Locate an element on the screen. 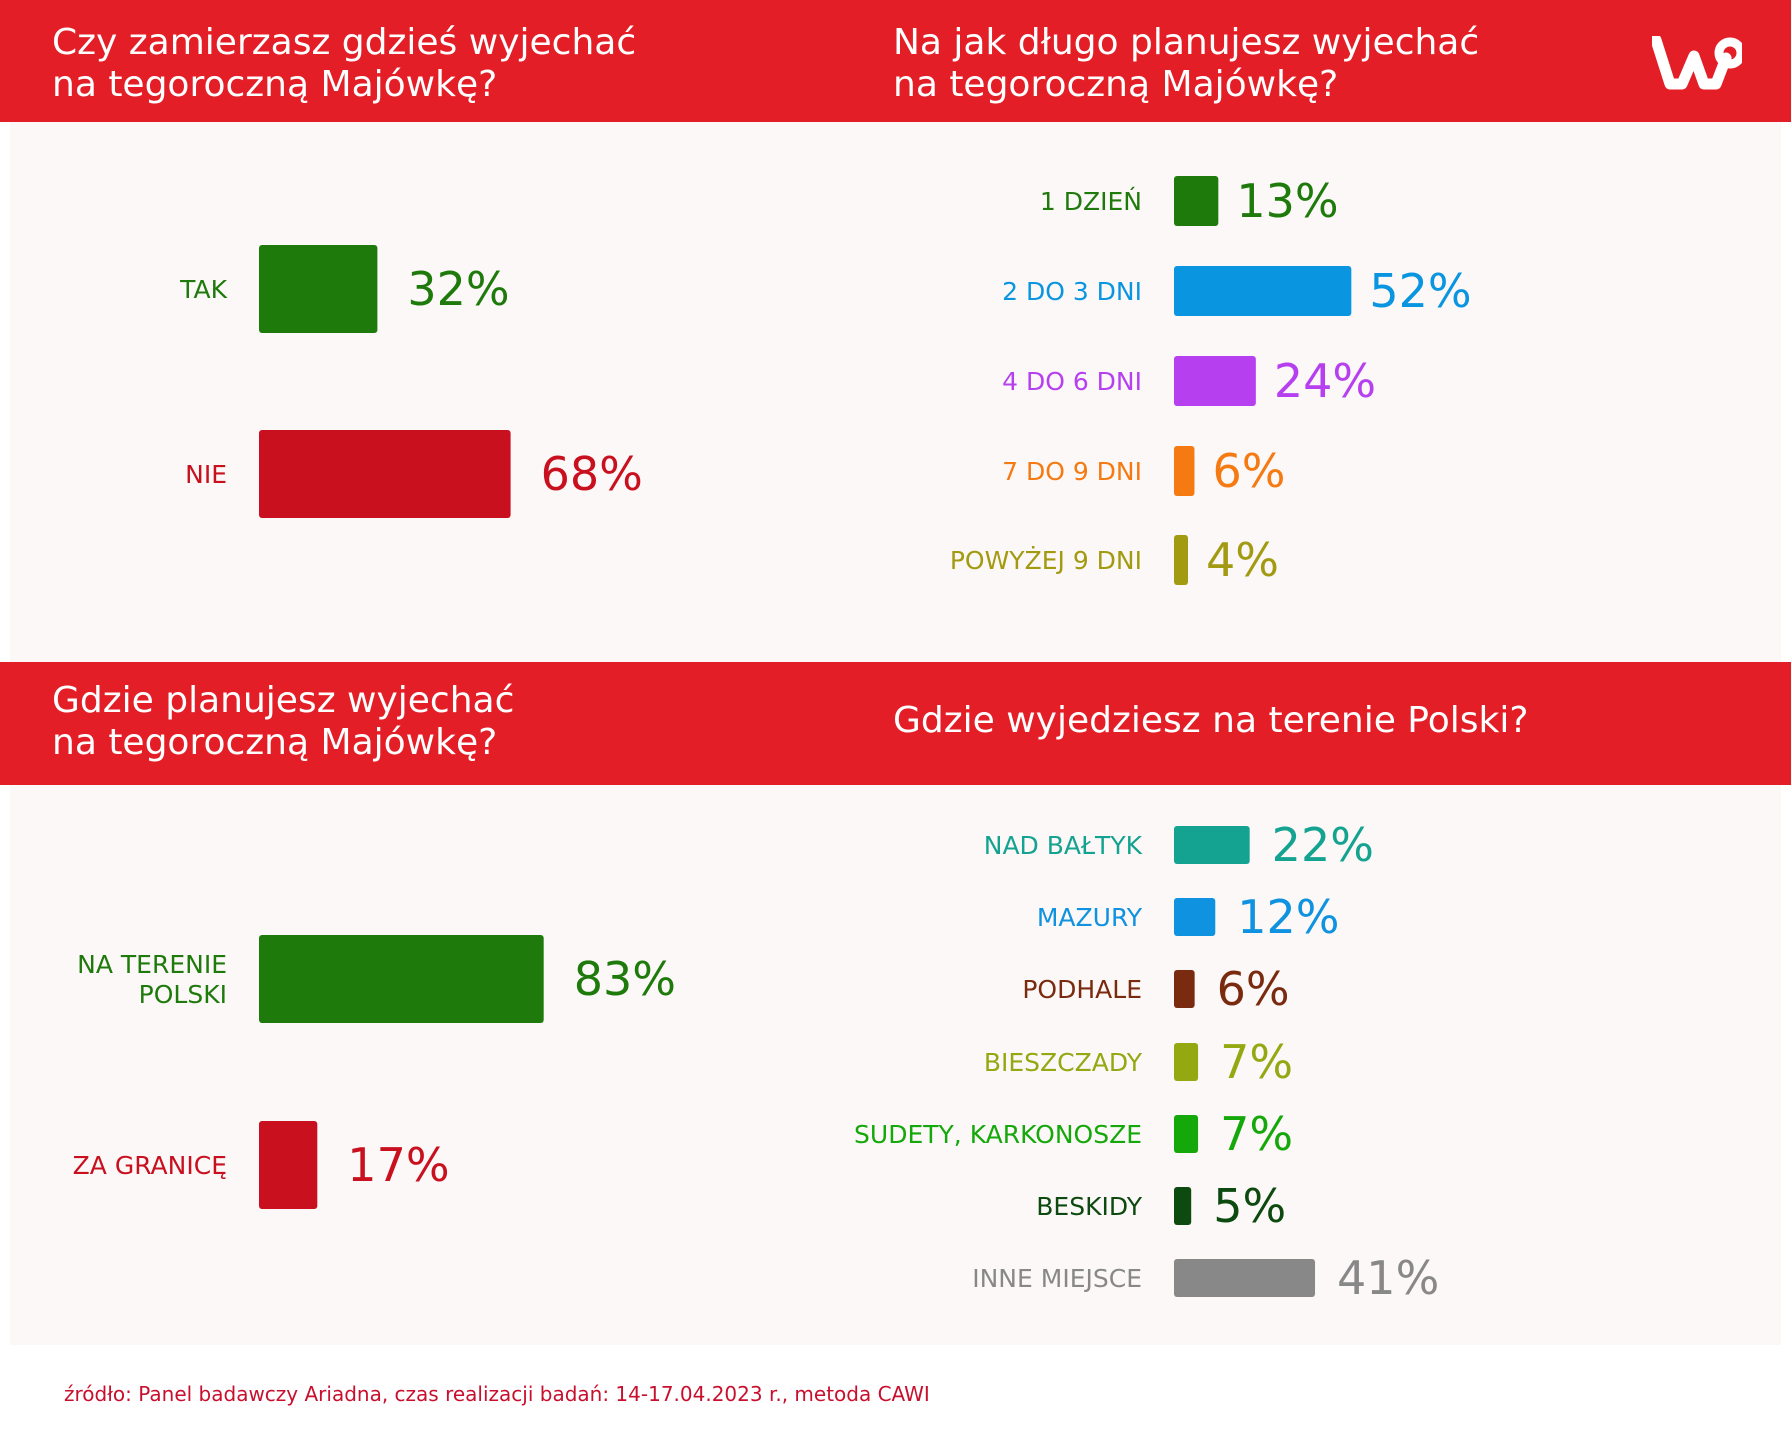 The image size is (1791, 1440). chart2-category-label-0: 1 DZIEŃ is located at coordinates (1091, 201).